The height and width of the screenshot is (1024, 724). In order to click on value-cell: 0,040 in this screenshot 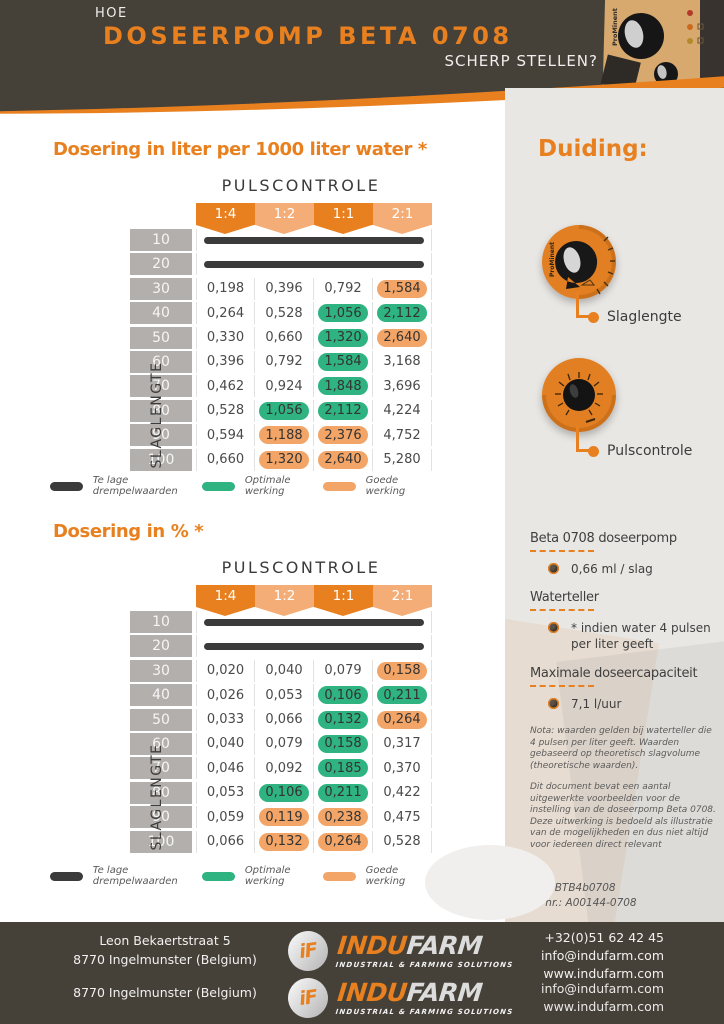, I will do `click(225, 743)`.